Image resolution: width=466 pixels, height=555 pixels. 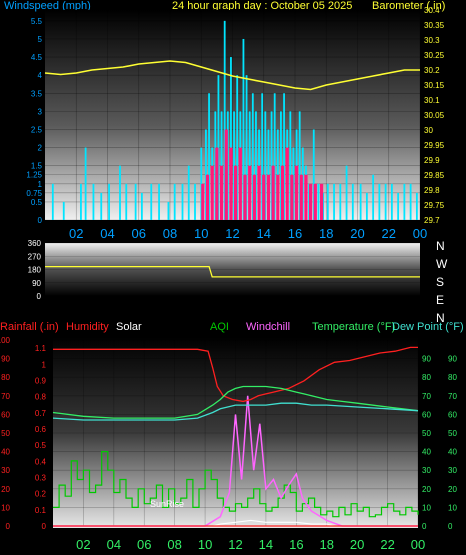 What do you see at coordinates (452, 452) in the screenshot?
I see `dewpoint-tick: 40` at bounding box center [452, 452].